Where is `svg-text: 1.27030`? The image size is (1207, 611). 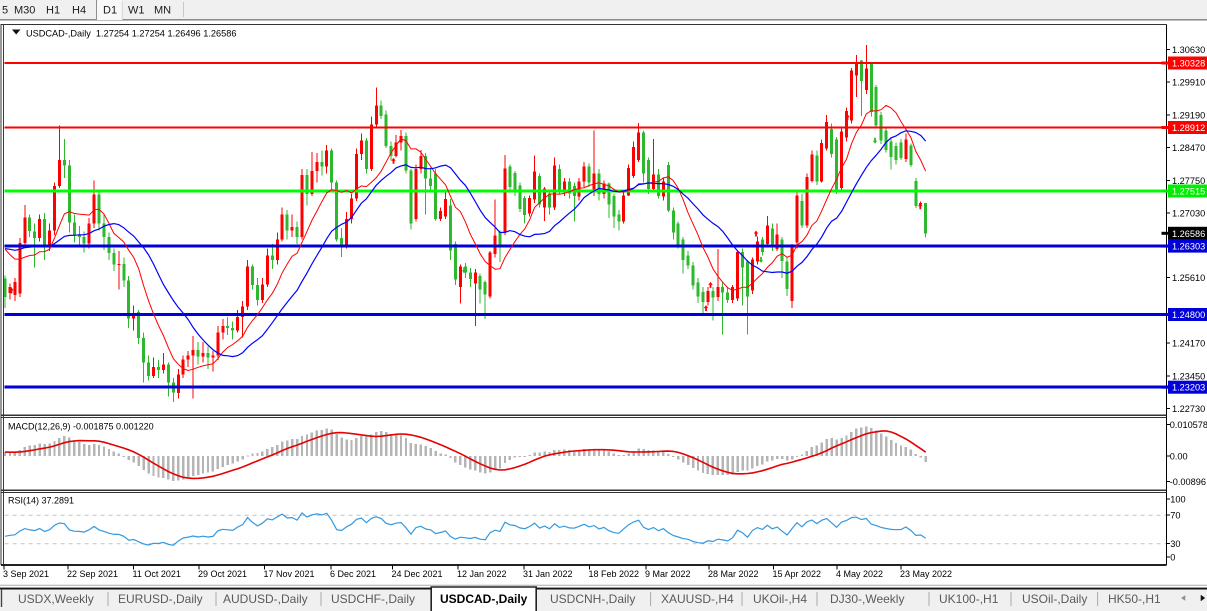
svg-text: 1.27030 is located at coordinates (1188, 214).